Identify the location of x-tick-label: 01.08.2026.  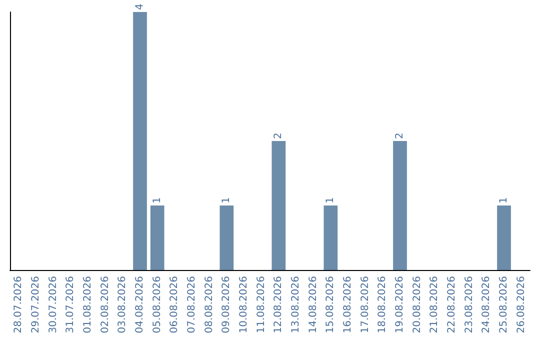
(88, 305).